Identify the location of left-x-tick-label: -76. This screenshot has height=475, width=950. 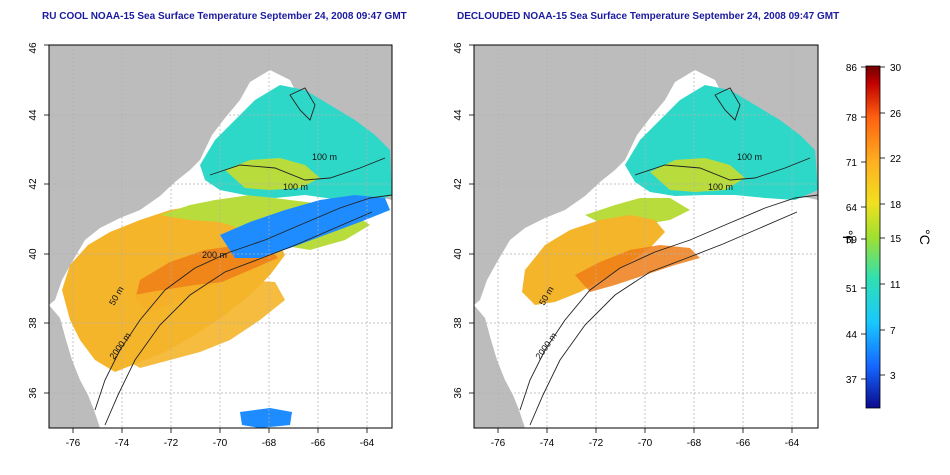
(73, 443).